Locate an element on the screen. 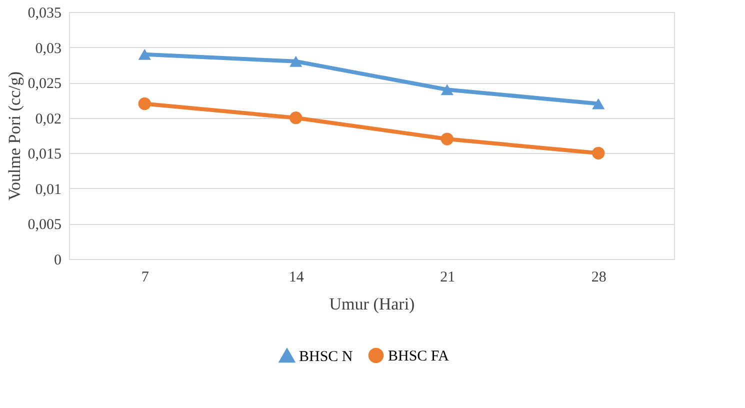 This screenshot has height=408, width=745. y-tick-label: 0,02 is located at coordinates (48, 119).